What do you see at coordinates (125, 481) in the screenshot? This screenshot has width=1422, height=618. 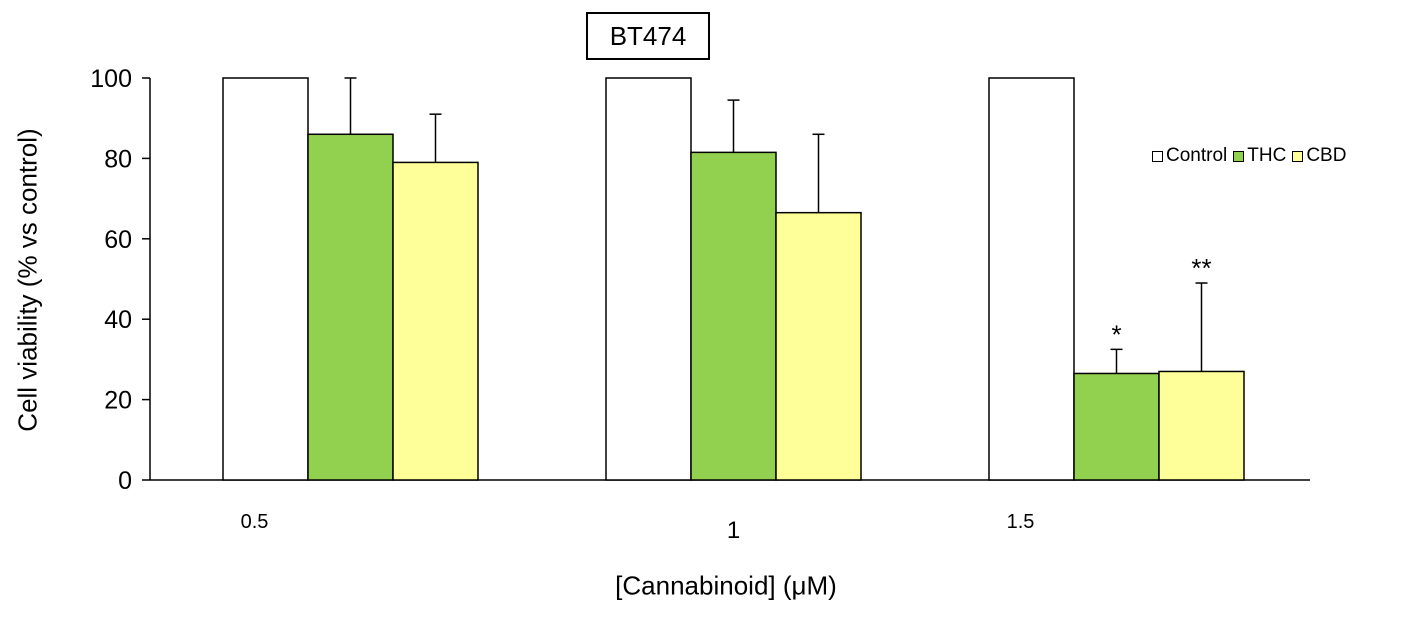 I see `y-tick-label: 0` at bounding box center [125, 481].